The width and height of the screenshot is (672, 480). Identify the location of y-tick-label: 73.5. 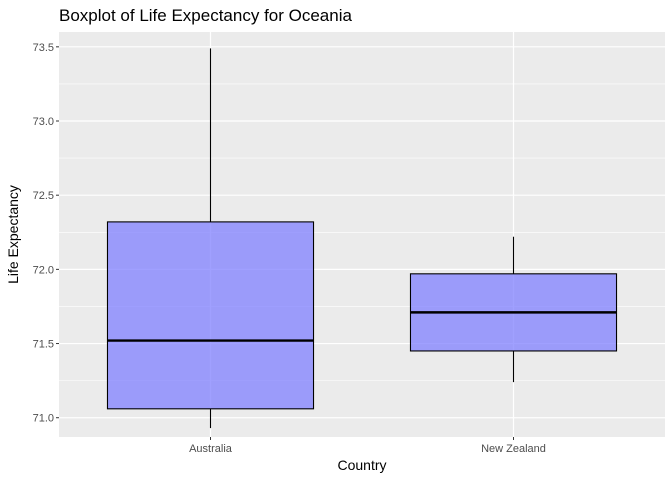
(43, 48).